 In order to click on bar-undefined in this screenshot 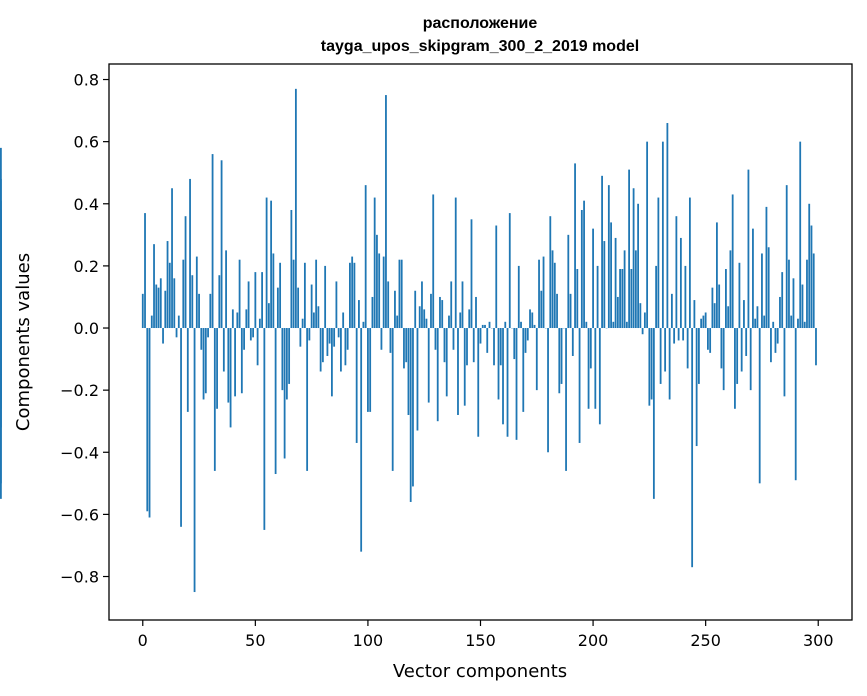, I will do `click(1, 294)`.